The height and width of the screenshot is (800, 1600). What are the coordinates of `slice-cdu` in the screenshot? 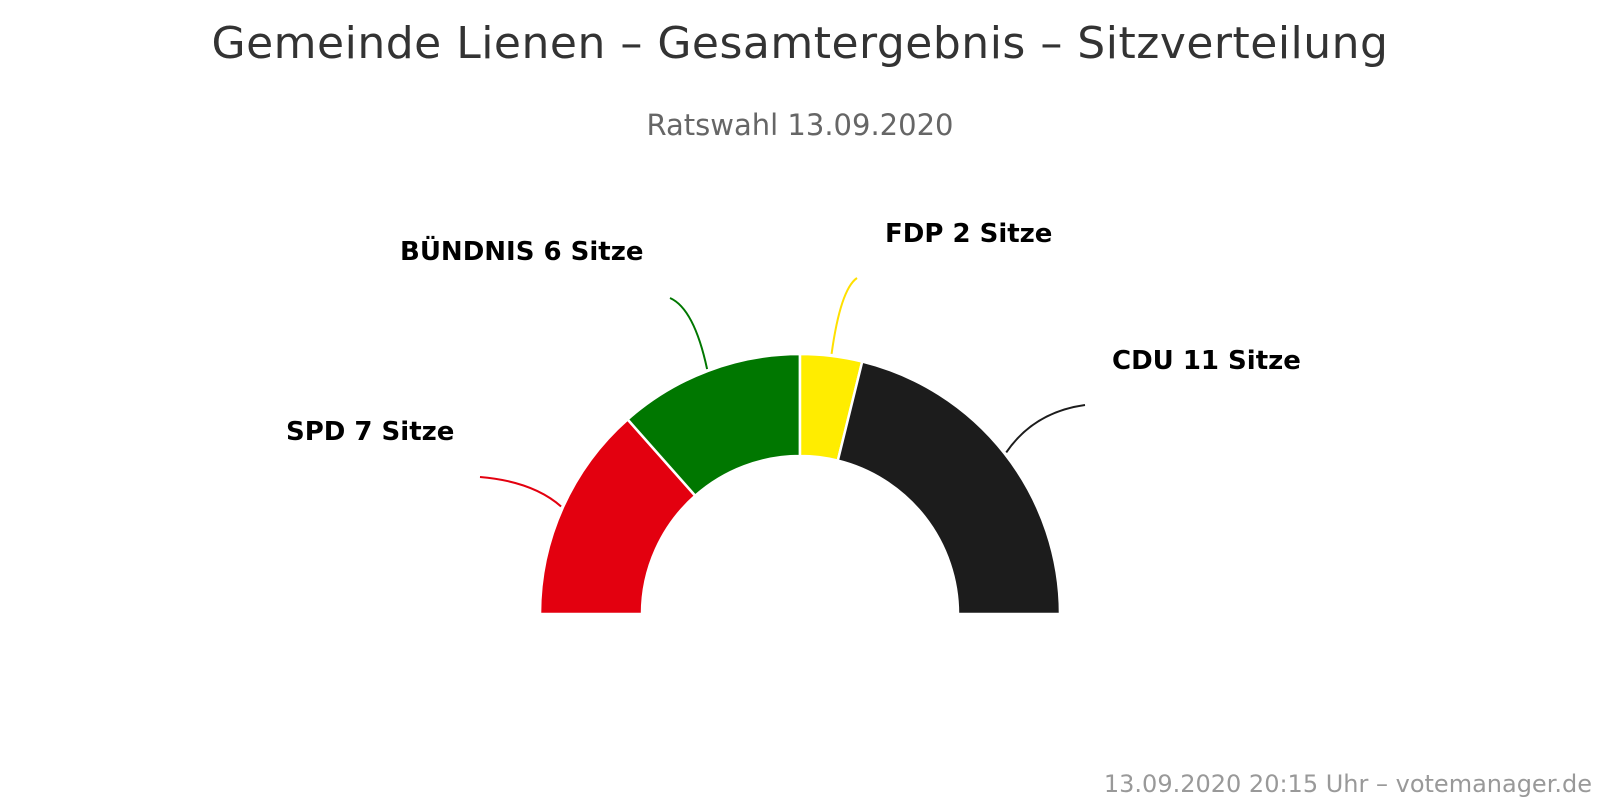 It's located at (949, 488).